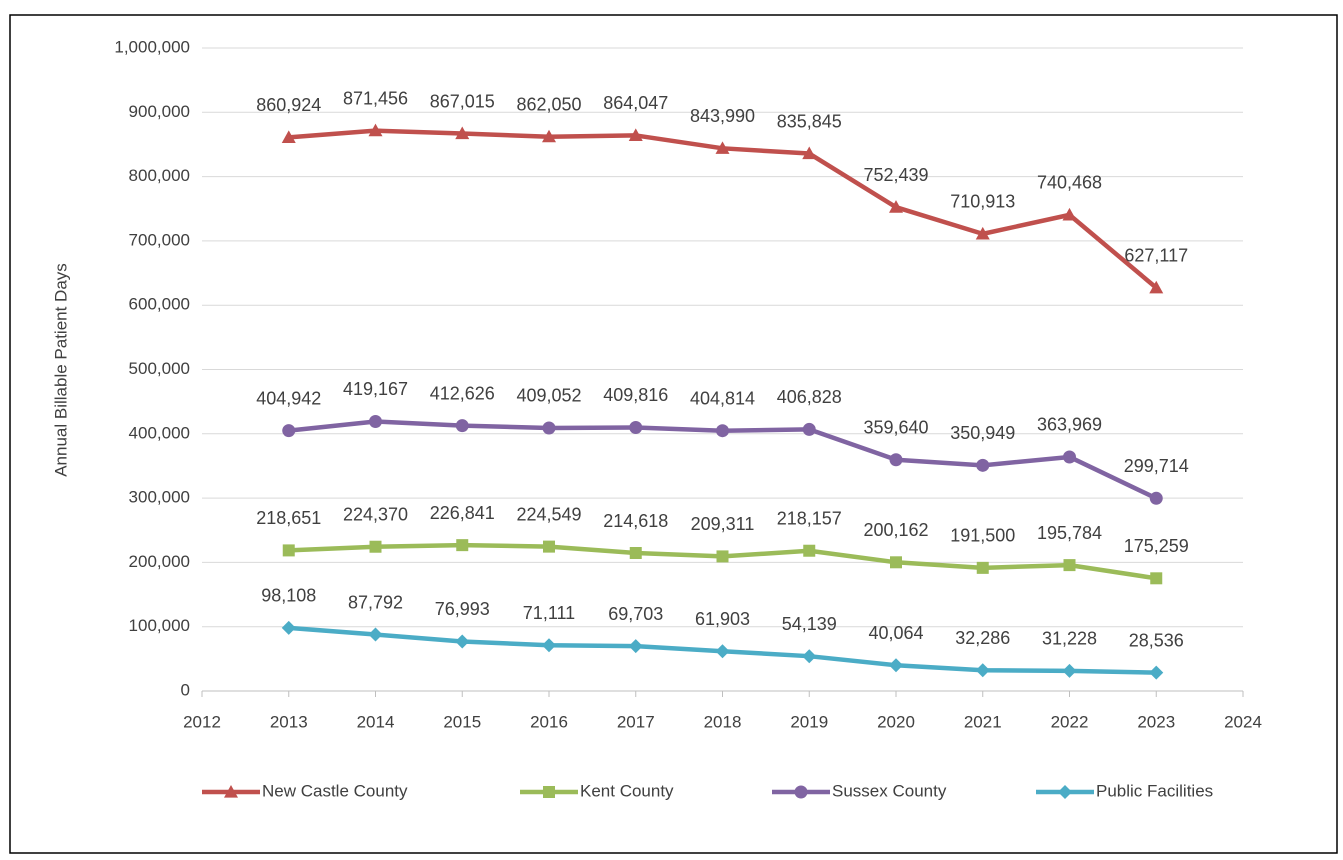  Describe the element at coordinates (335, 790) in the screenshot. I see `legend-label: New Castle County` at that location.